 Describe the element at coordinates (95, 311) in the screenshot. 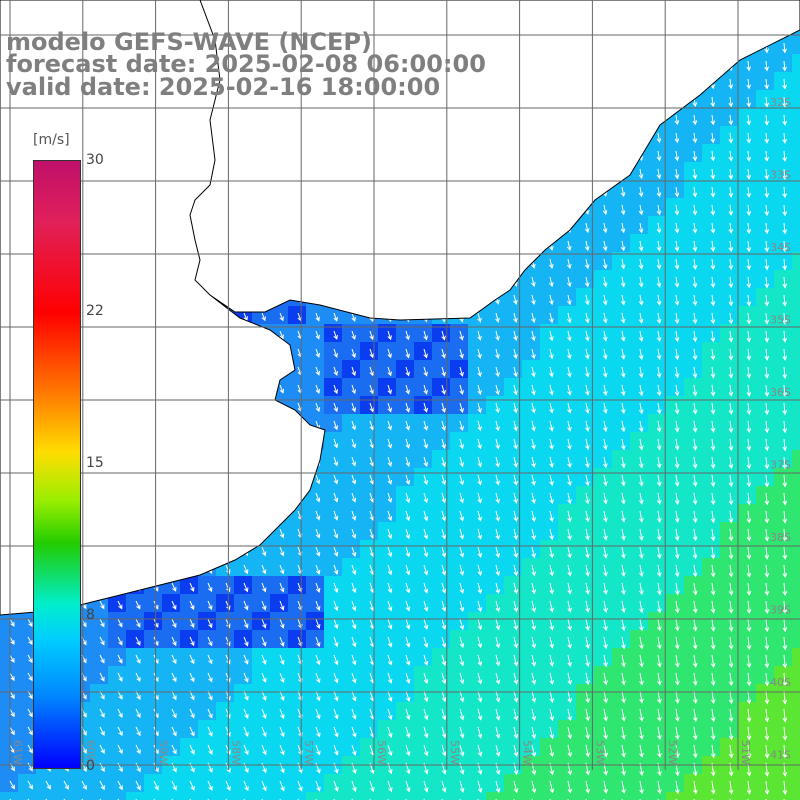

I see `legend-tick-22: 22` at that location.